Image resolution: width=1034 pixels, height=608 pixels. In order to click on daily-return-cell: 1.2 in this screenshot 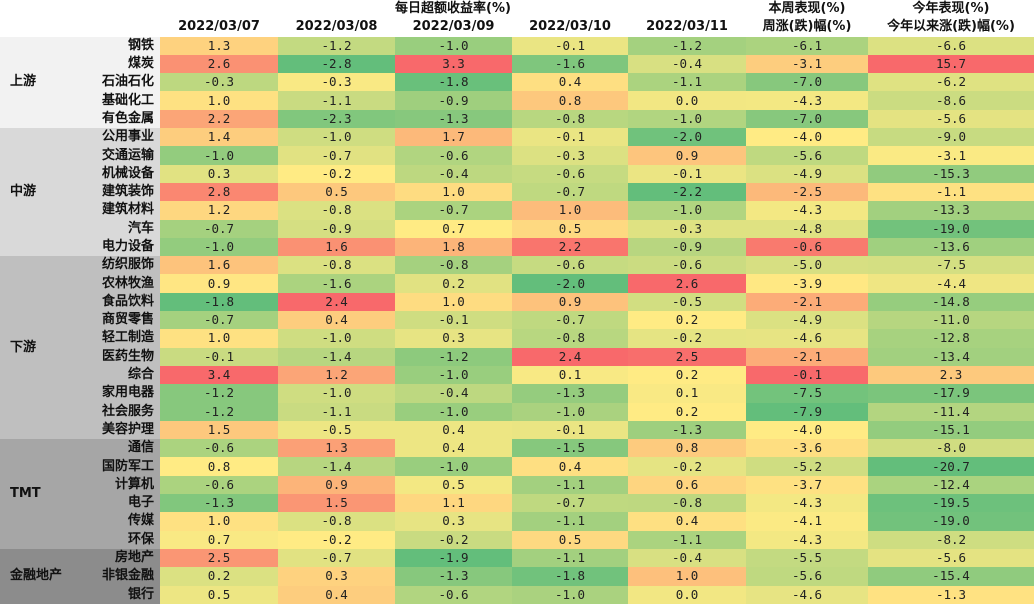, I will do `click(219, 210)`.